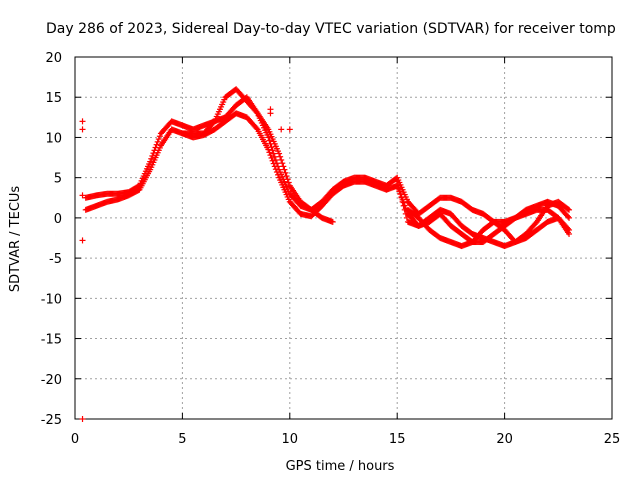 The width and height of the screenshot is (640, 480). Describe the element at coordinates (58, 219) in the screenshot. I see `y-tick-label: 0` at that location.